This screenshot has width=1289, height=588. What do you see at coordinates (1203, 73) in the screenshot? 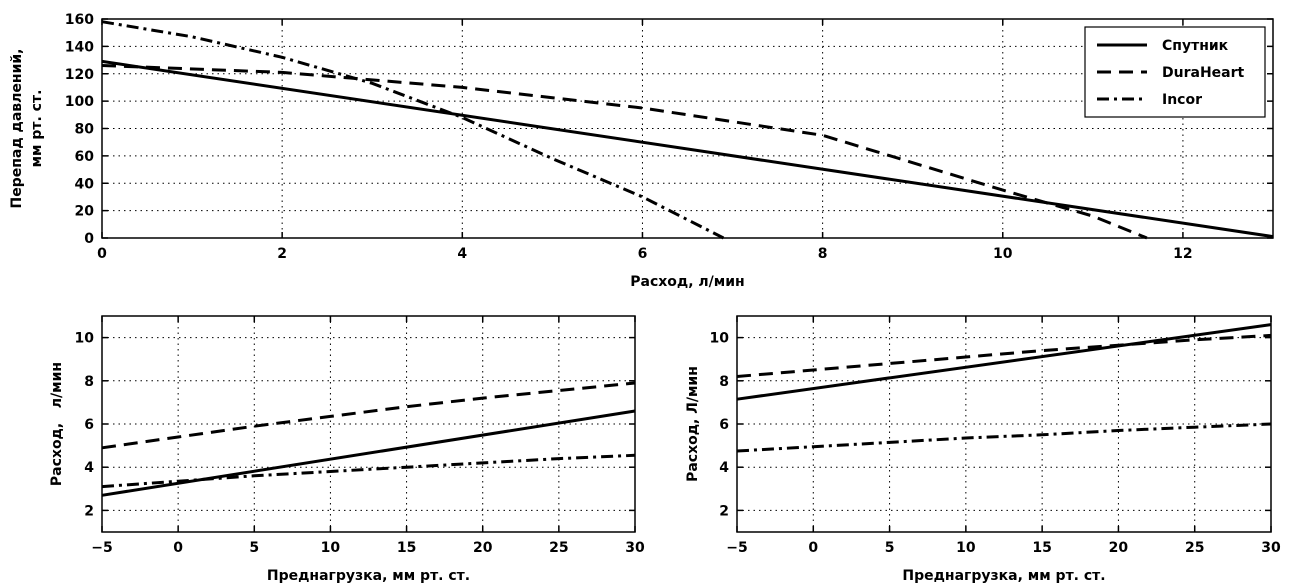
I see `legend-label-duraheart: DuraHeart` at bounding box center [1203, 73].